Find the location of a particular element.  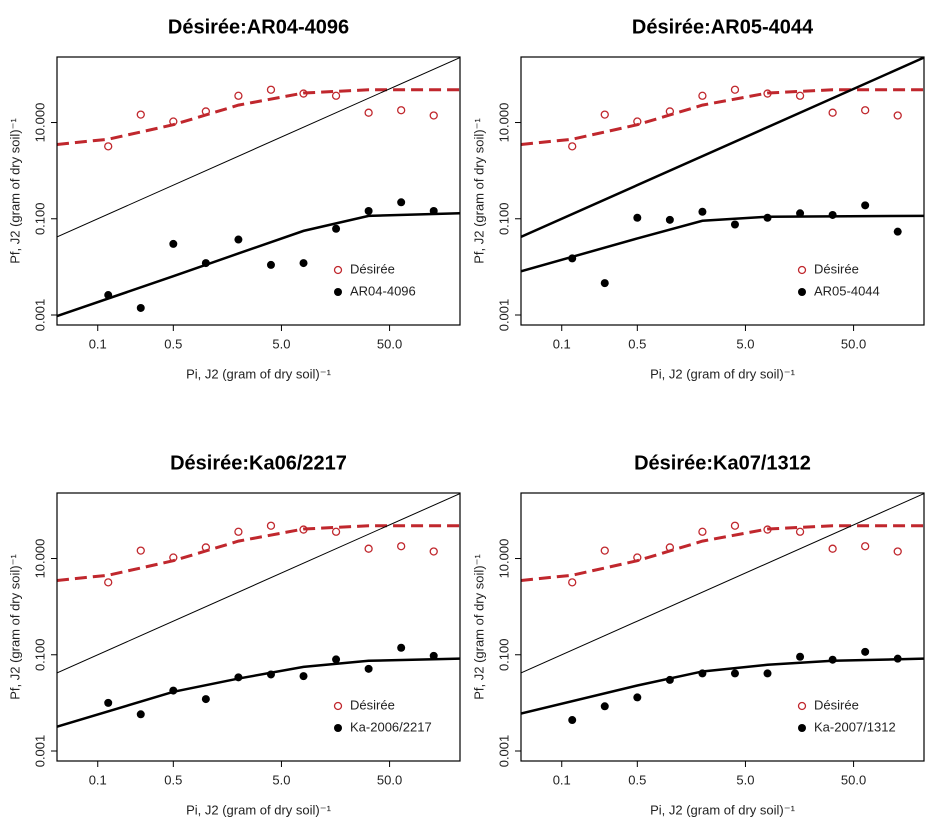

x-axis-label: Pi, J2 (gram of dry soil)⁻¹ is located at coordinates (723, 373).